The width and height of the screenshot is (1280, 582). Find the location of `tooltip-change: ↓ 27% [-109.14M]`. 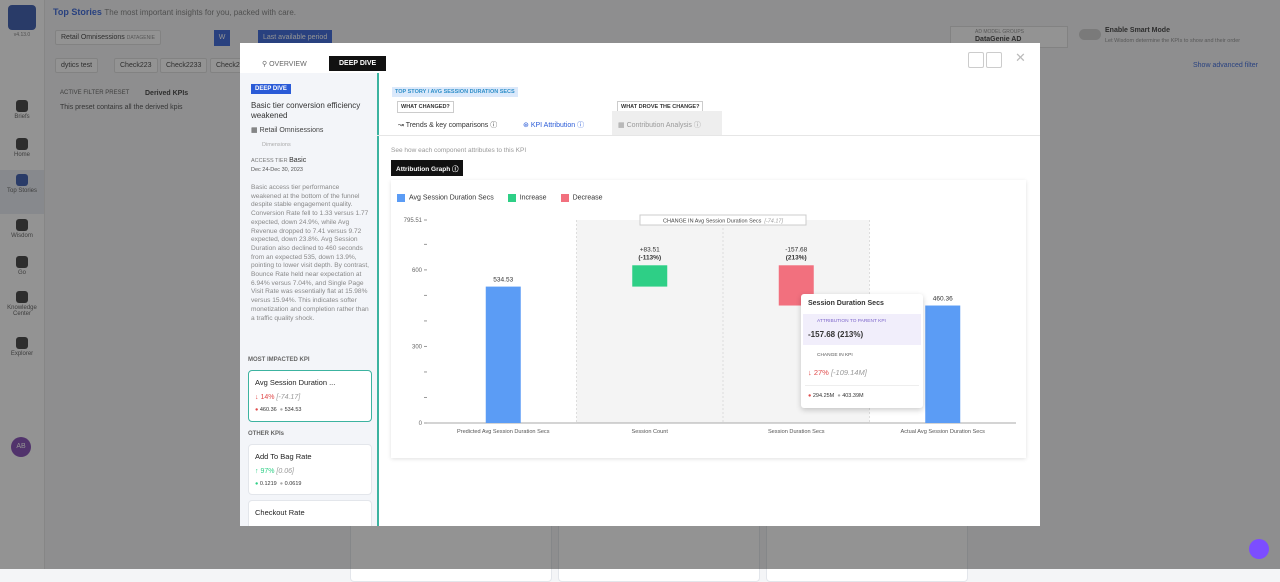

tooltip-change: ↓ 27% [-109.14M] is located at coordinates (837, 372).